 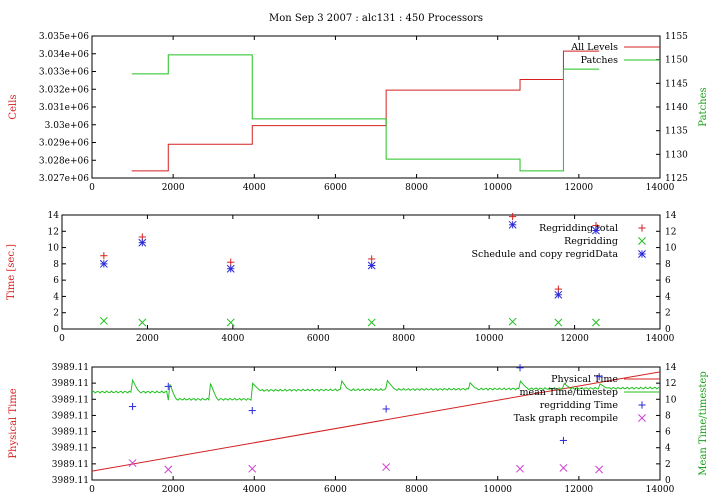 I want to click on y2-tick-label: 1130, so click(x=676, y=155).